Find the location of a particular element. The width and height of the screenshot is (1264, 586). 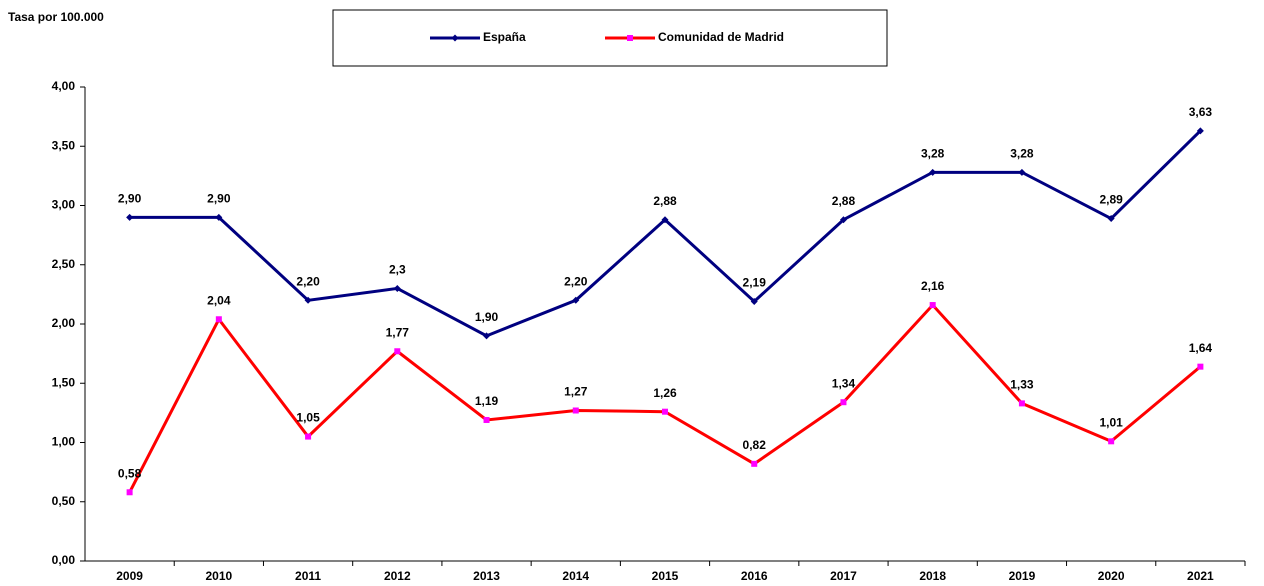

y-tick-label: 2,50 is located at coordinates (64, 264).